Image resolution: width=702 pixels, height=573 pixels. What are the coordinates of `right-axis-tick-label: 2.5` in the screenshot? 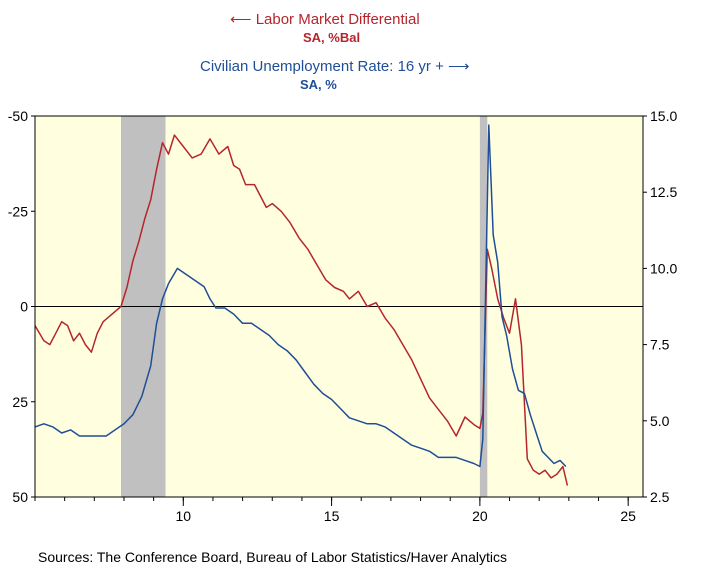 It's located at (660, 497).